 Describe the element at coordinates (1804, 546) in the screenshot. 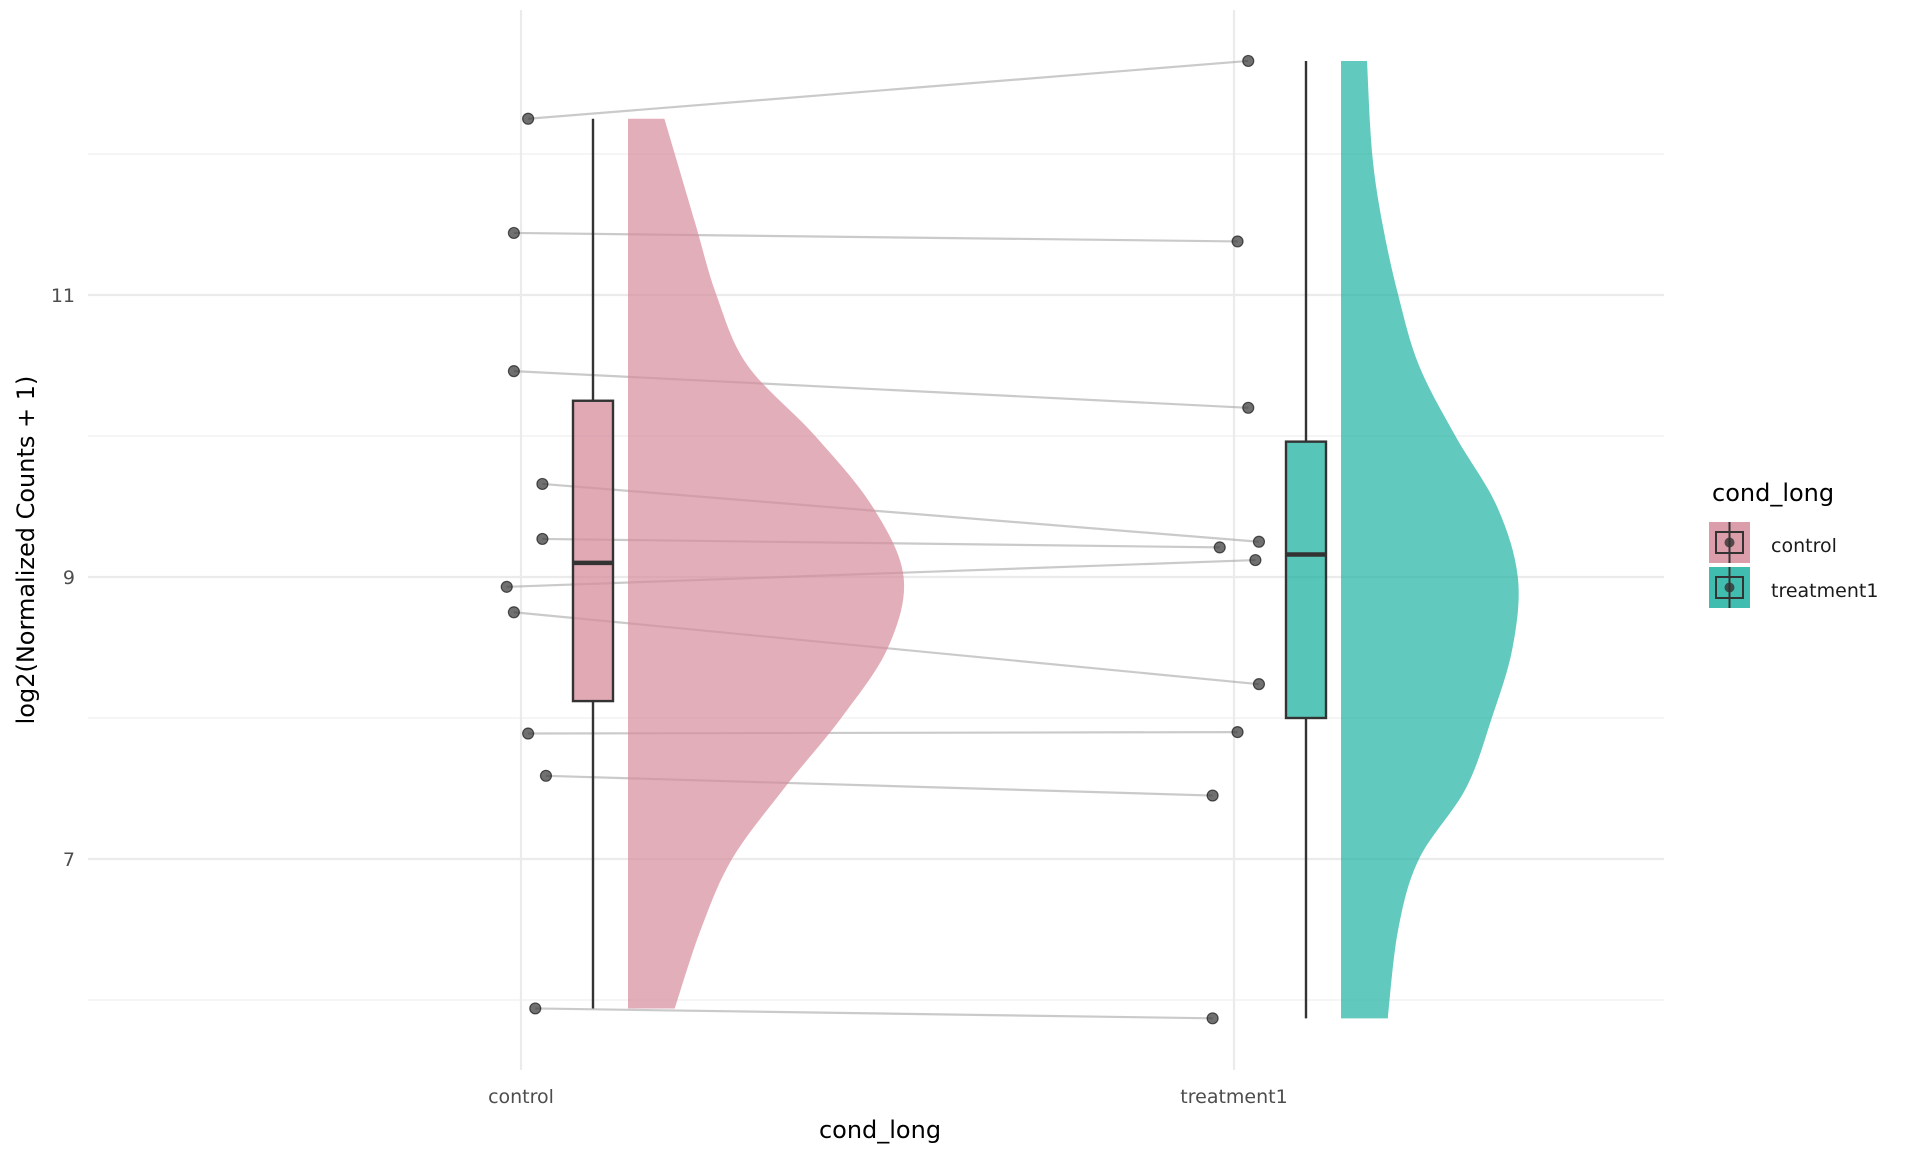

I see `legend-label-control: control` at that location.